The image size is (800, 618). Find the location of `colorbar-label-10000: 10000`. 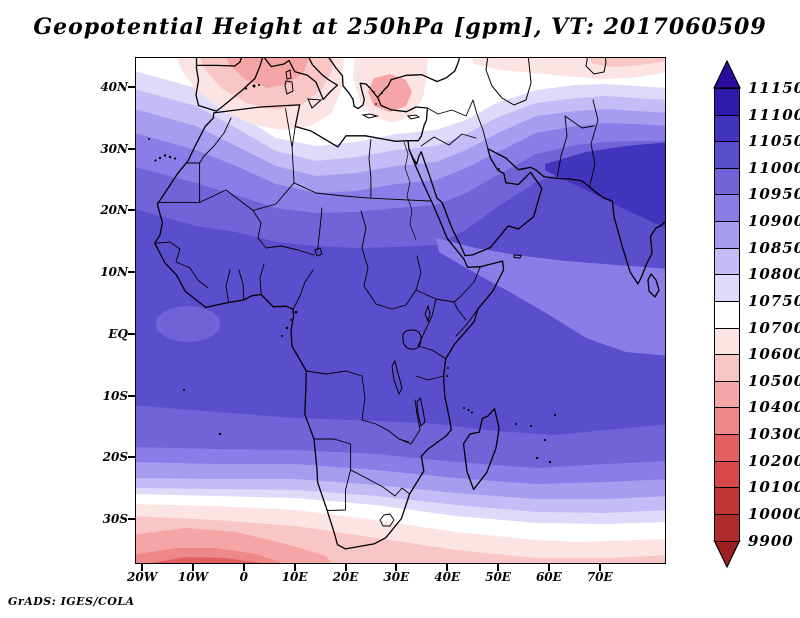

colorbar-label-10000: 10000 is located at coordinates (774, 513).